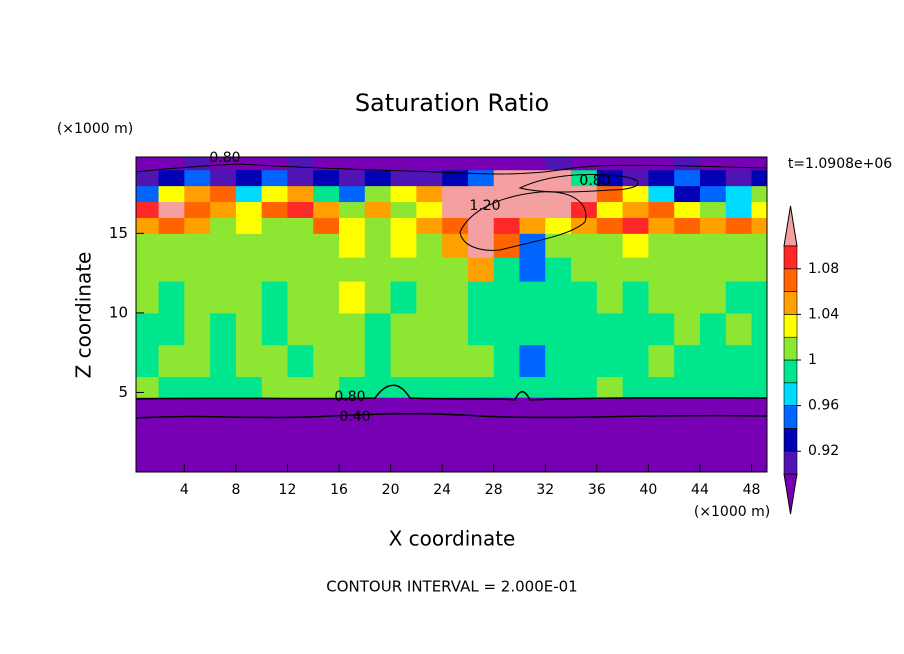 This screenshot has width=904, height=654. I want to click on x-tick-label: 24, so click(442, 490).